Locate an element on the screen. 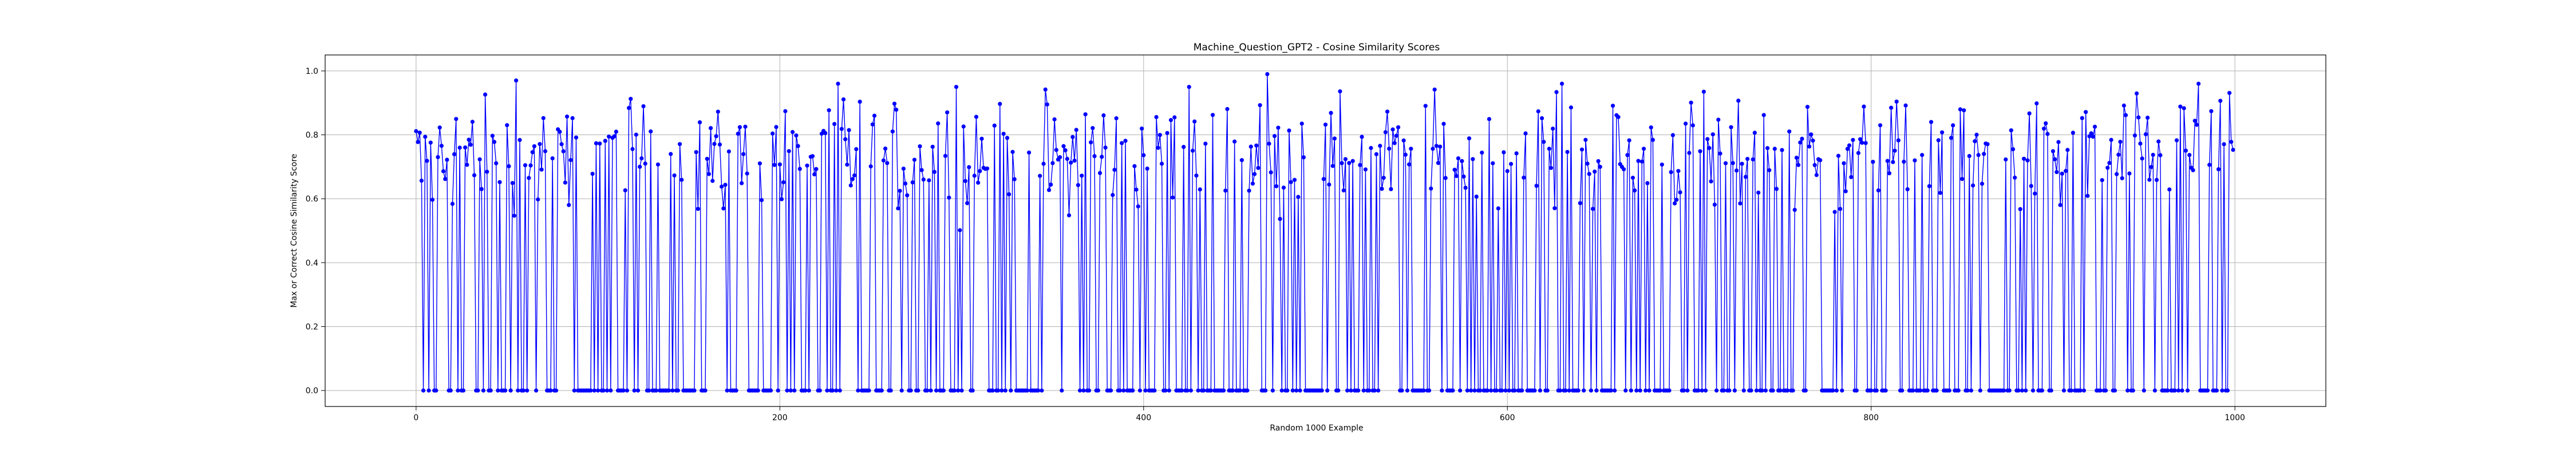  x-tick-label: 400 is located at coordinates (1143, 418).